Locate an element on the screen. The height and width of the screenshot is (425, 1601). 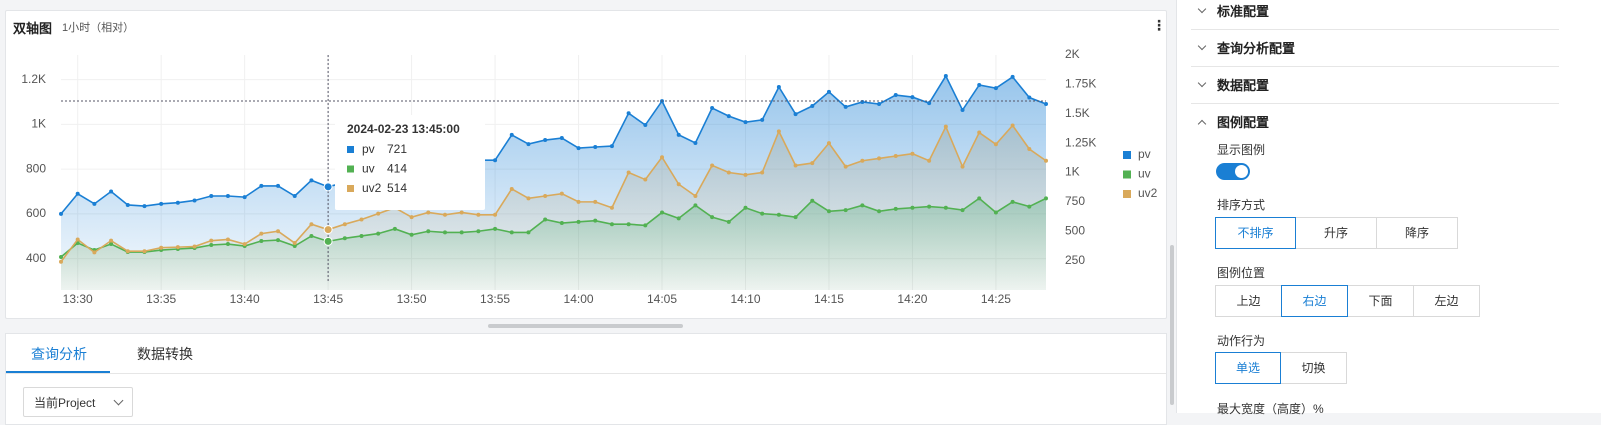
option: 降序 is located at coordinates (1417, 233).